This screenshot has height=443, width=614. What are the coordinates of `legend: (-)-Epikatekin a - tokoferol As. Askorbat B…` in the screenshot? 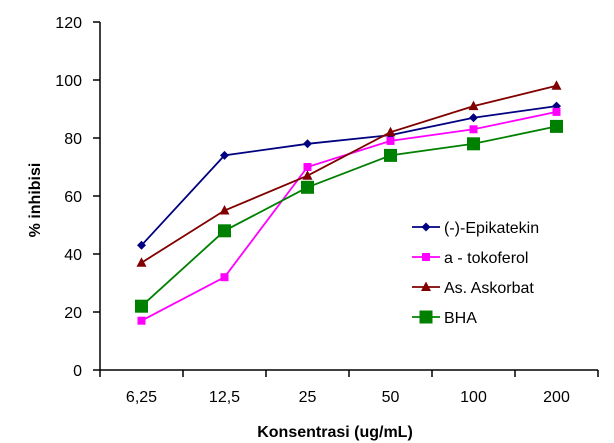 It's located at (475, 273).